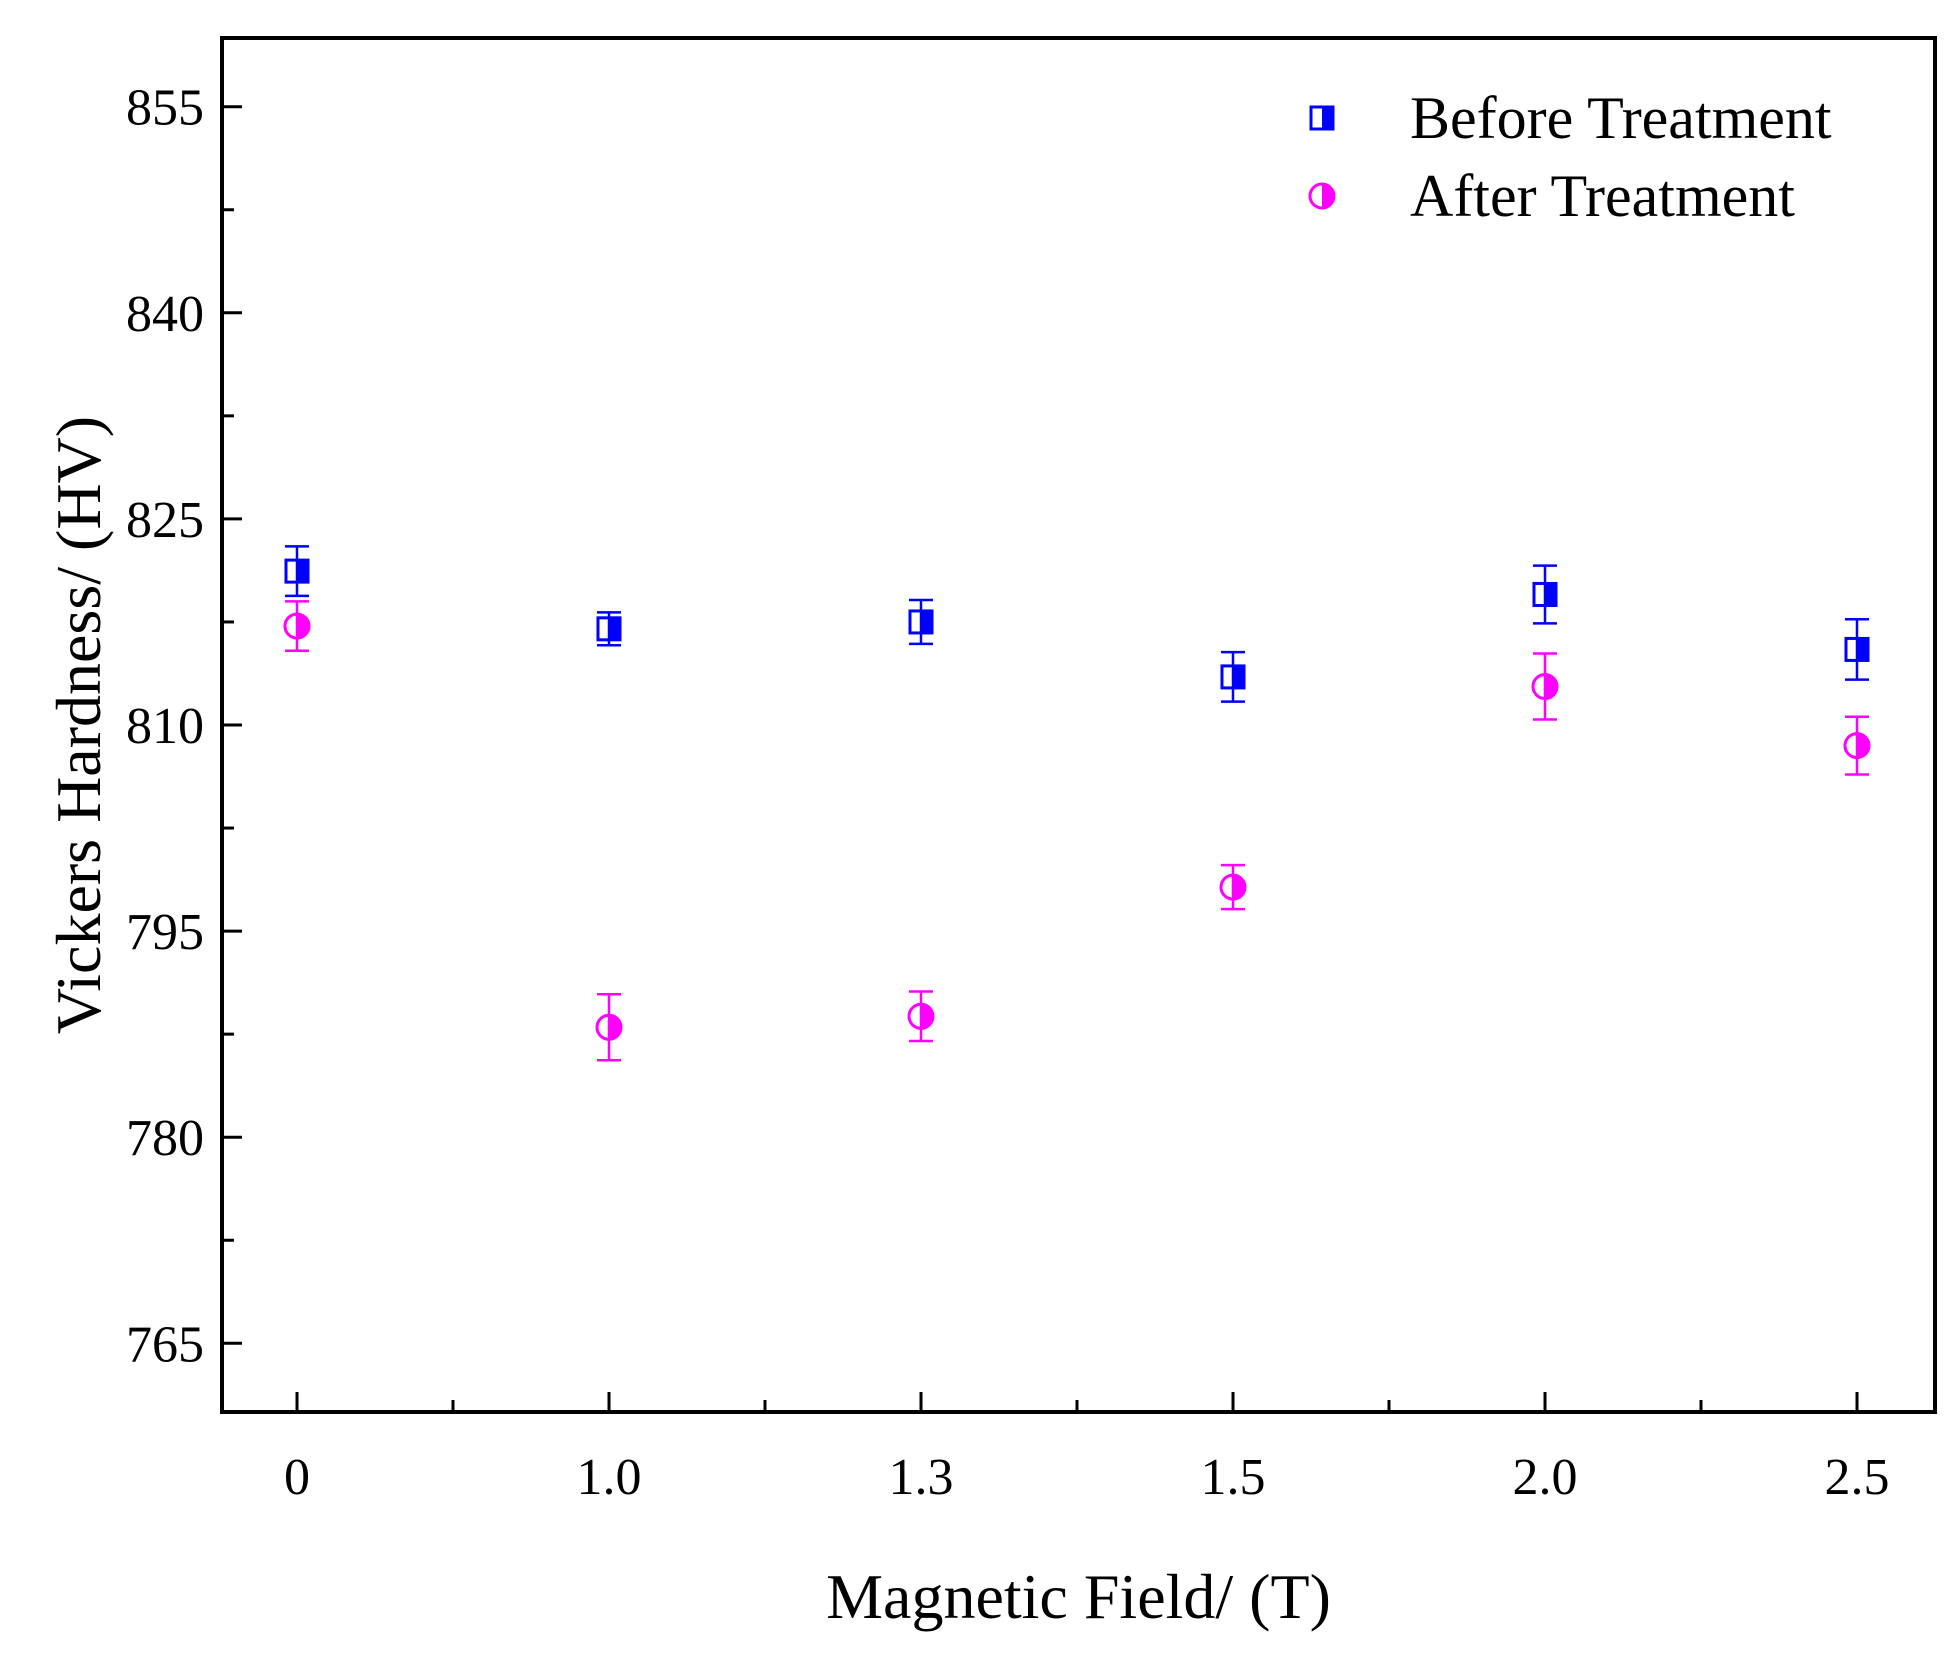 The width and height of the screenshot is (1956, 1661). Describe the element at coordinates (1602, 196) in the screenshot. I see `legend-label: After Treatment` at that location.